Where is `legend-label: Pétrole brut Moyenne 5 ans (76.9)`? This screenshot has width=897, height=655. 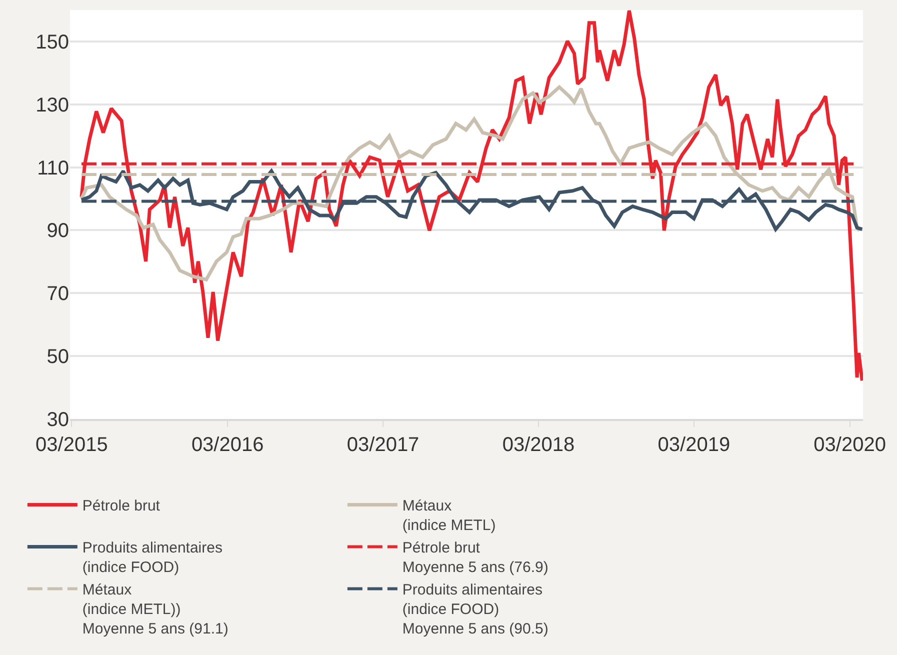 legend-label: Pétrole brut Moyenne 5 ans (76.9) is located at coordinates (475, 558).